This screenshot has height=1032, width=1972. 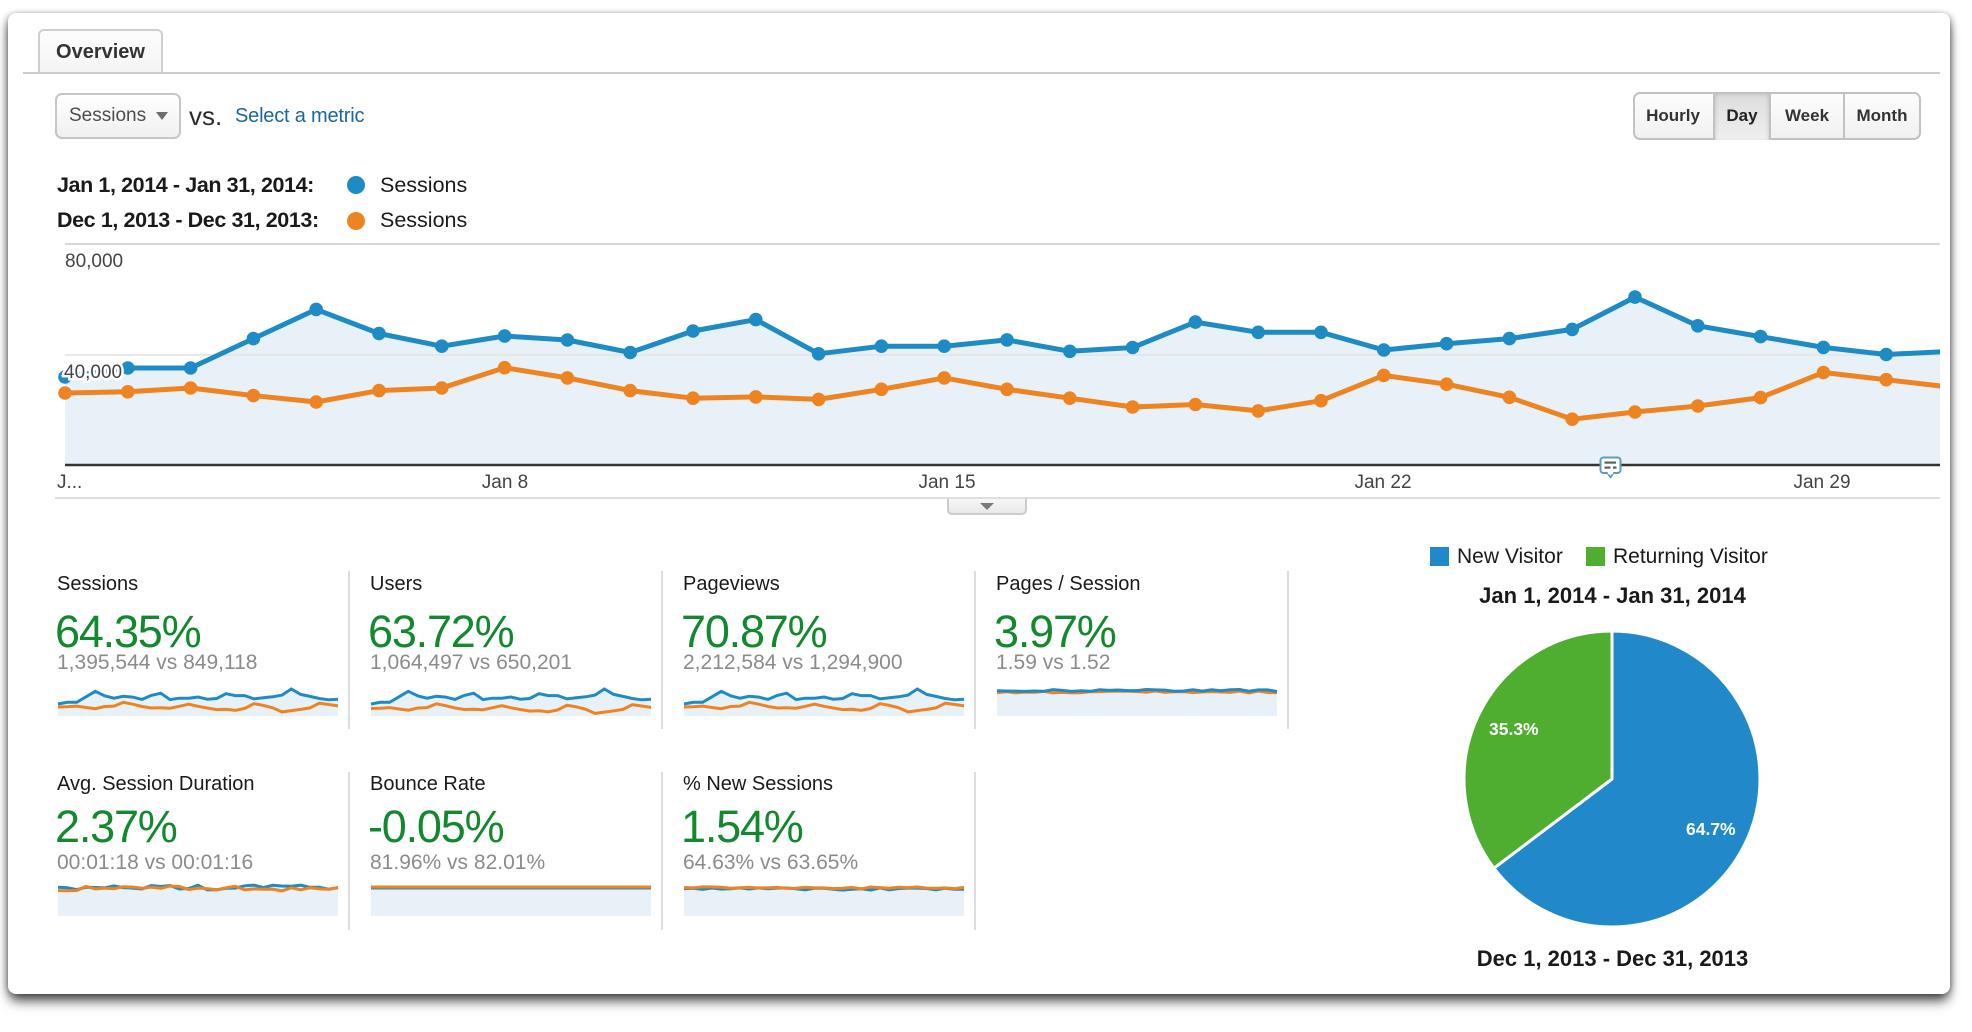 I want to click on svg-text: 40,000, so click(x=93, y=372).